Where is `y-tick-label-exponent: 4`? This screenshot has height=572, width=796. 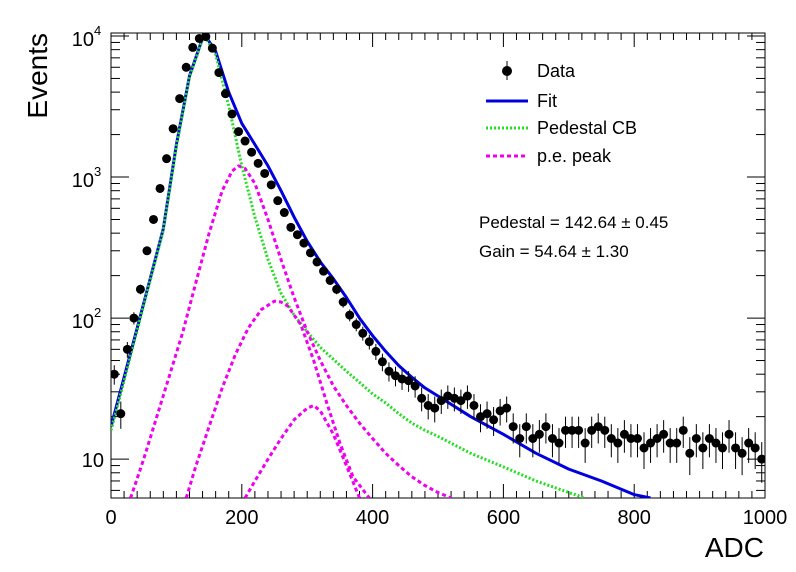
y-tick-label-exponent: 4 is located at coordinates (97, 30).